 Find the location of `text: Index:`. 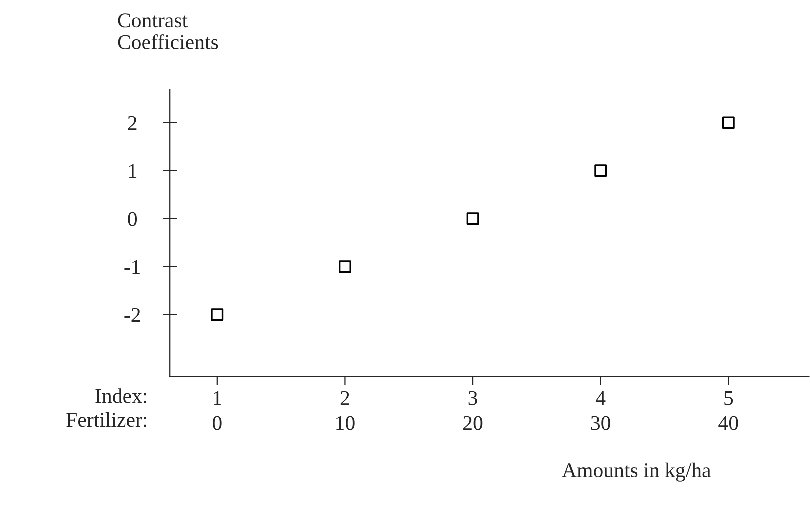

text: Index: is located at coordinates (121, 396).